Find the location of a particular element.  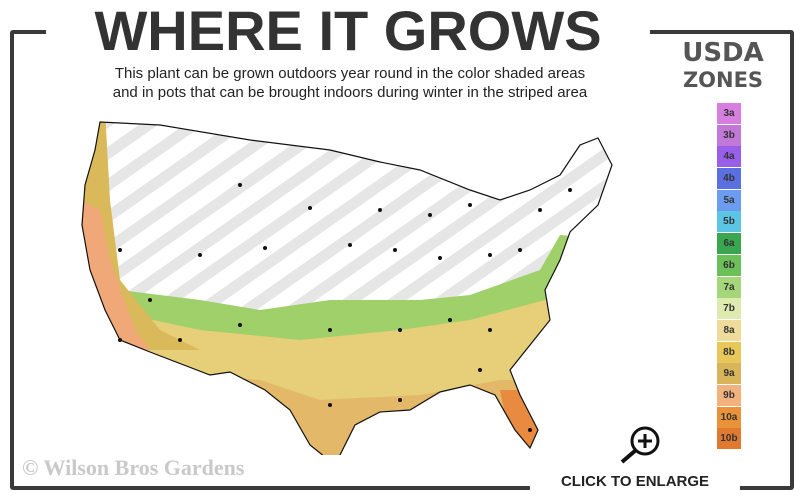

legend-zone-4a: 4a is located at coordinates (729, 157).